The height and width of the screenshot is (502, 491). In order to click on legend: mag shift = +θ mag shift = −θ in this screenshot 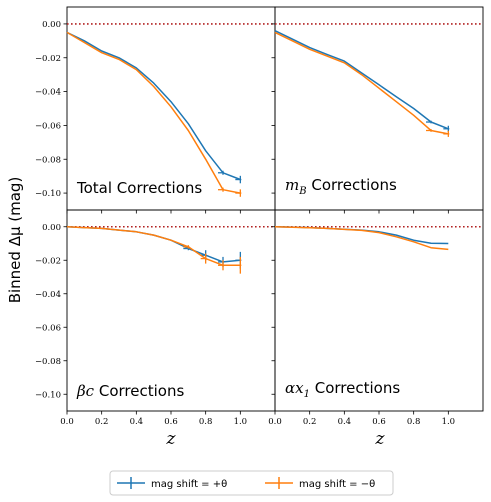, I will do `click(251, 483)`.